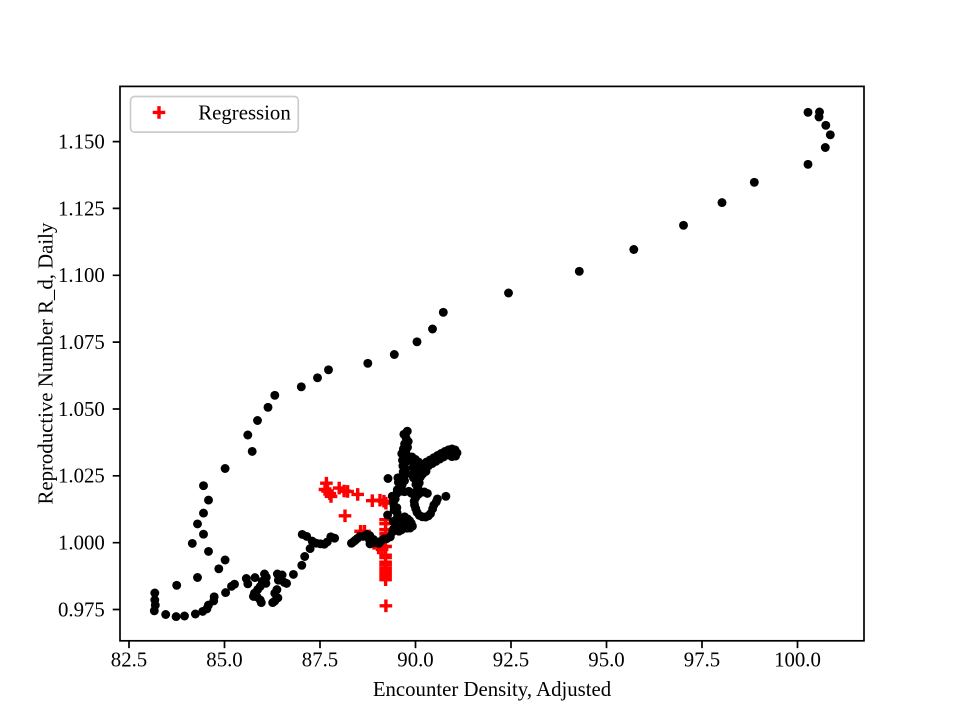 This screenshot has height=720, width=960. Describe the element at coordinates (224, 660) in the screenshot. I see `svg-text: 85.0` at that location.